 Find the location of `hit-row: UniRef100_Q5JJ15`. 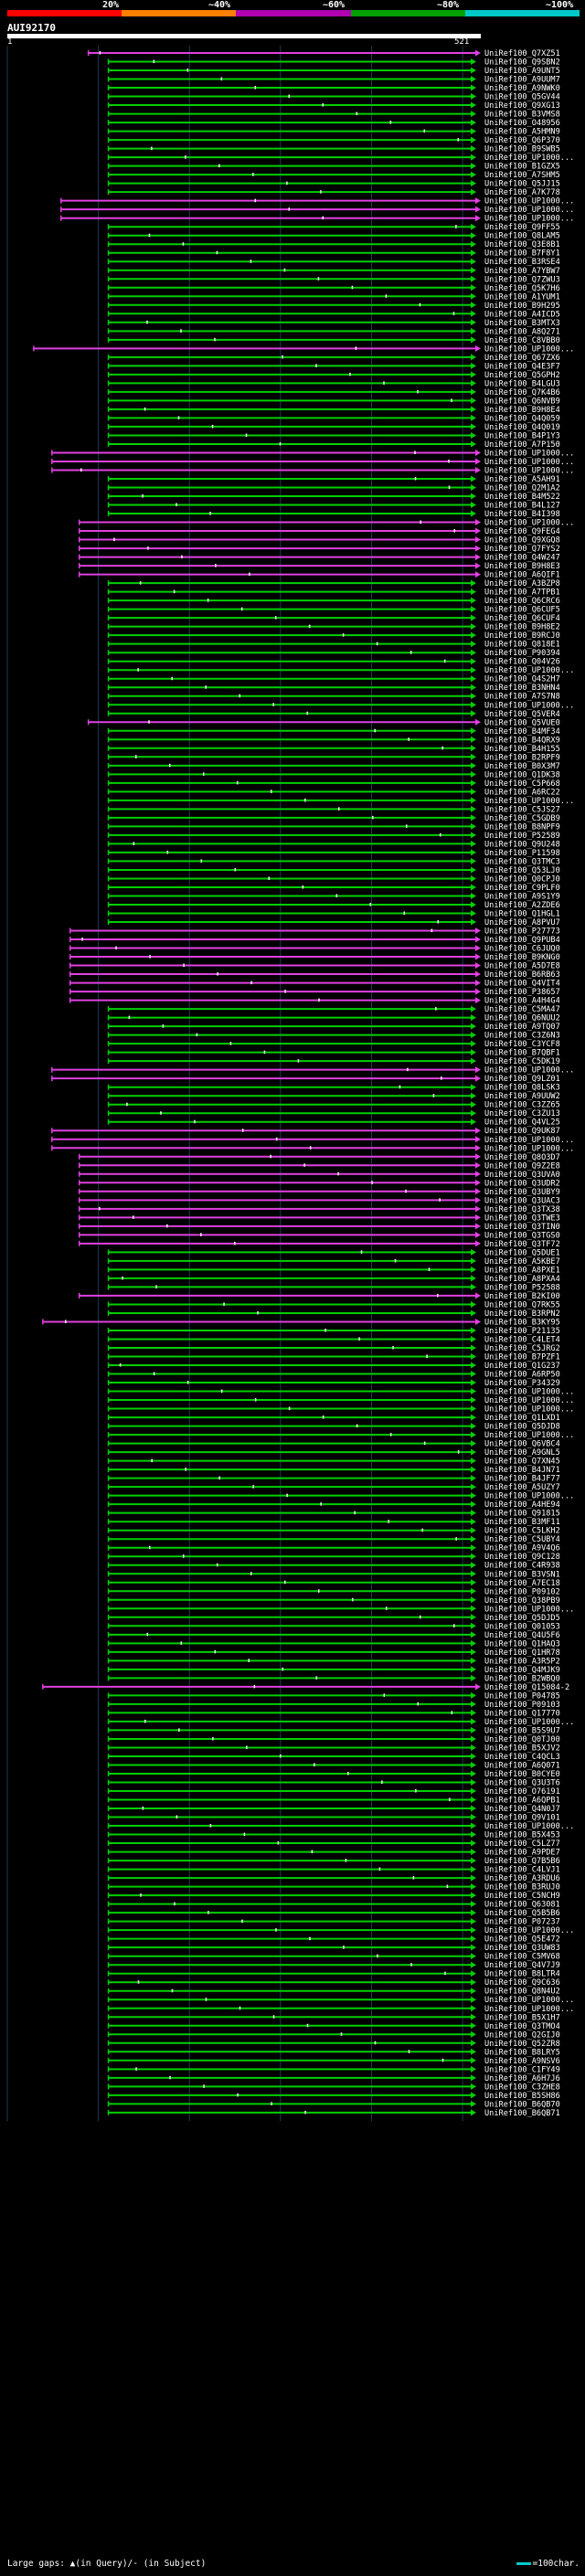

hit-row: UniRef100_Q5JJ15 is located at coordinates (333, 184).